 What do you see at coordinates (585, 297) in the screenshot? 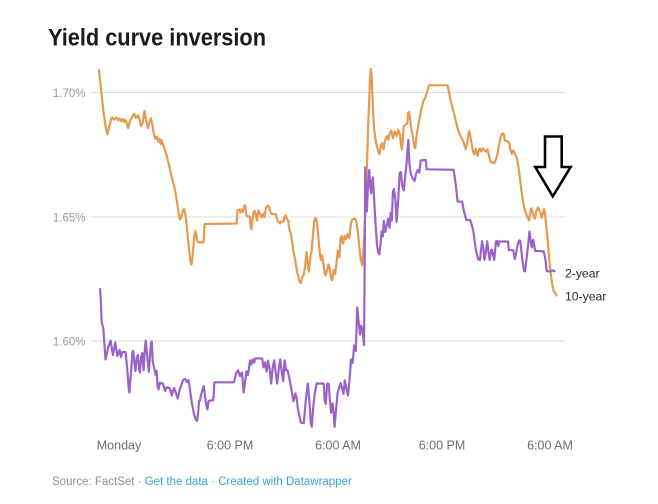
I see `svg-text: 10-year` at bounding box center [585, 297].